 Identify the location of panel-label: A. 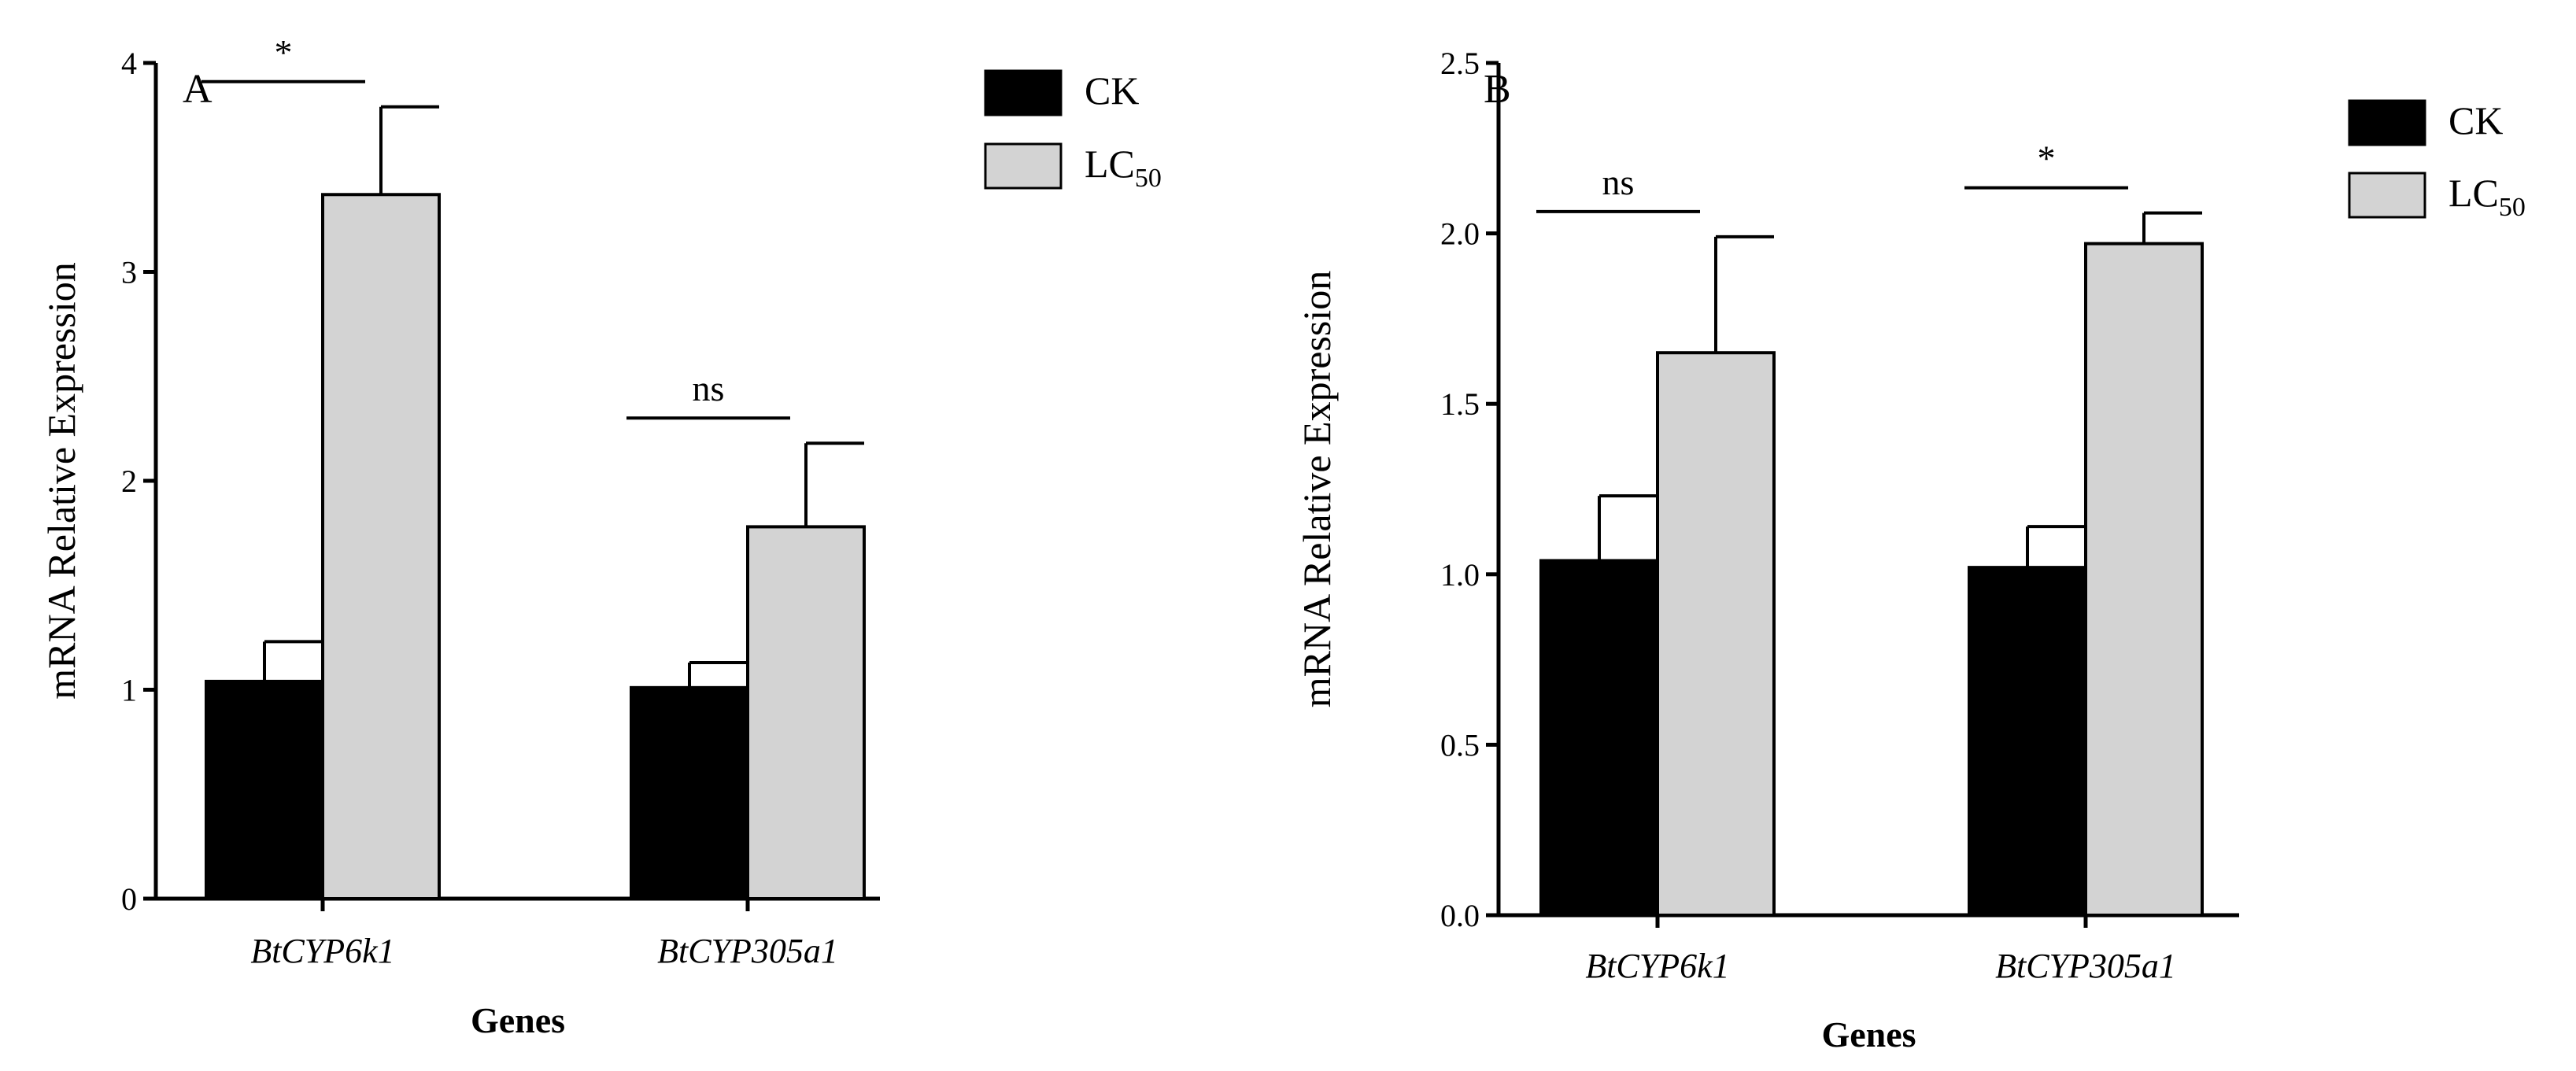
(198, 89).